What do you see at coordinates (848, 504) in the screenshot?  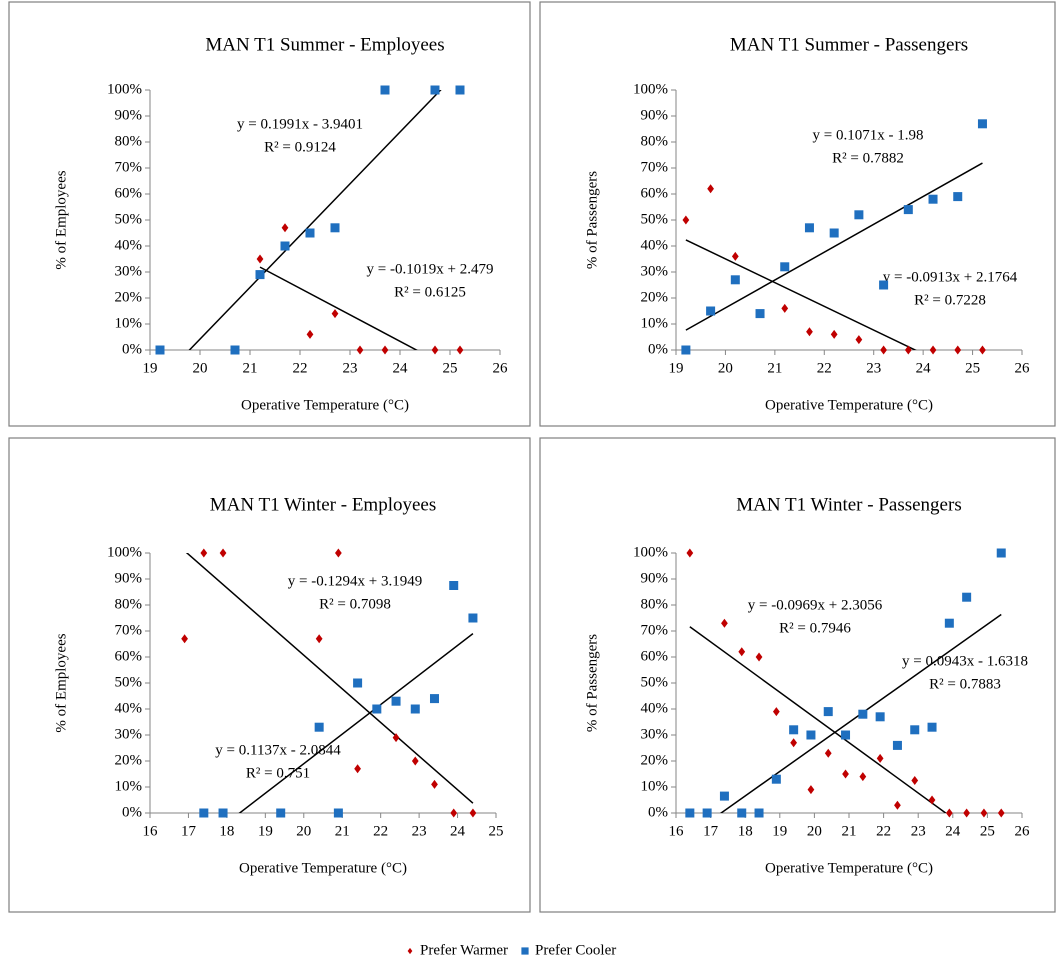 I see `chart-title: MAN T1 Winter - Passengers` at bounding box center [848, 504].